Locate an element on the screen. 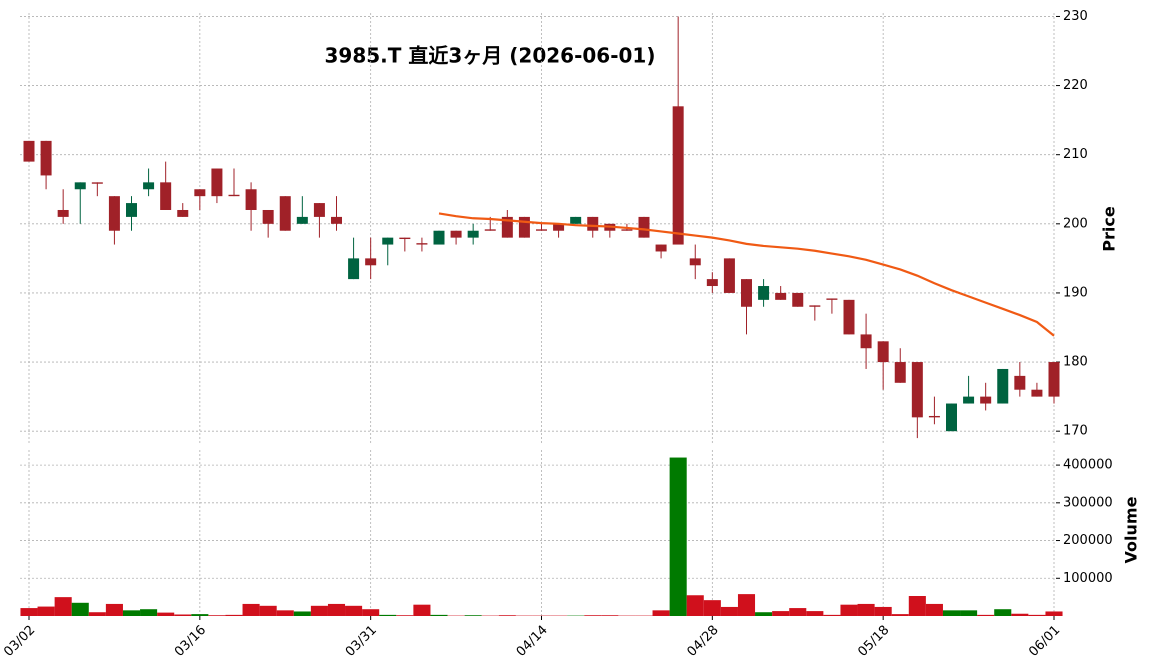  y2-axis-label: Volume is located at coordinates (1131, 529).